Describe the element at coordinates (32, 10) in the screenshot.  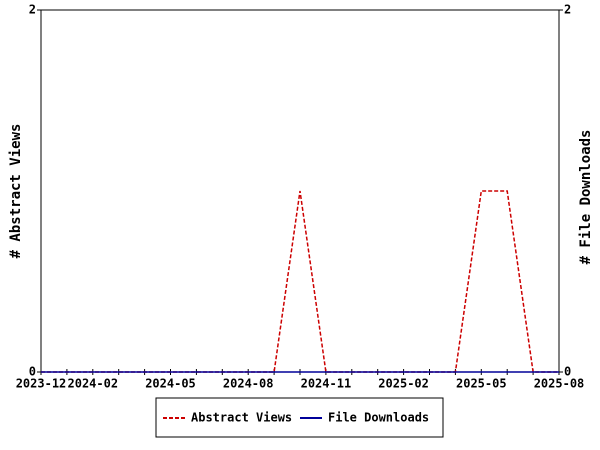
I see `y-tick-label: 2` at that location.